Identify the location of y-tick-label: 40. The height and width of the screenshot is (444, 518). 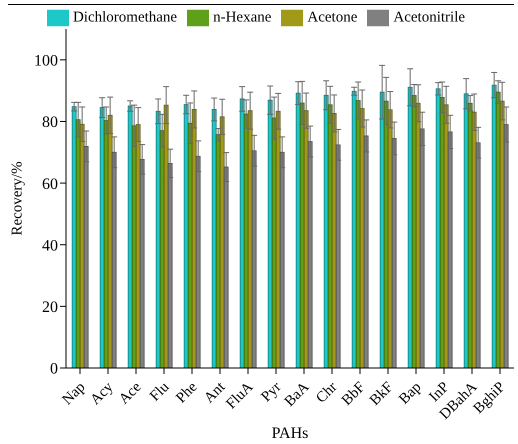
(50, 245).